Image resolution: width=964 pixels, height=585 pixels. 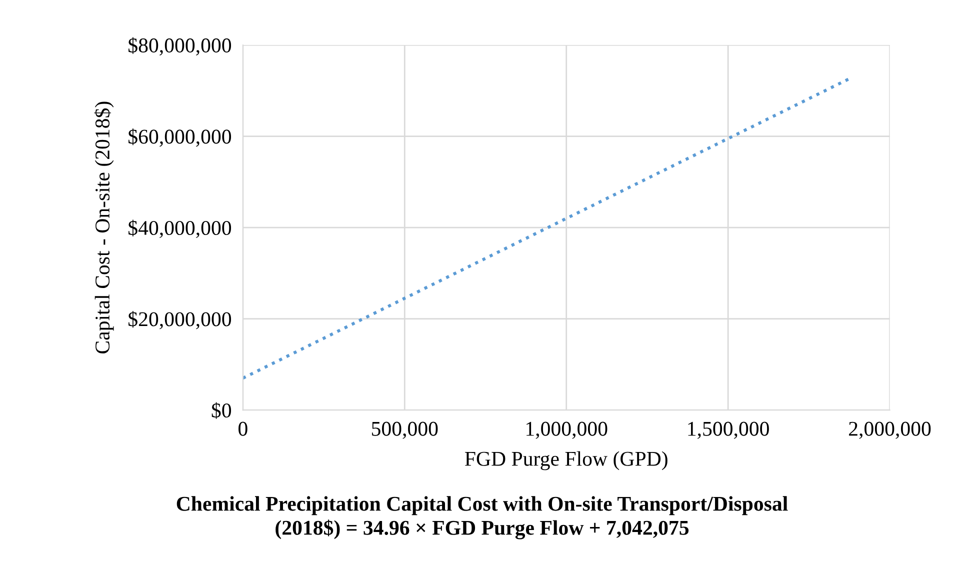 What do you see at coordinates (243, 429) in the screenshot?
I see `x-tick-label: 0` at bounding box center [243, 429].